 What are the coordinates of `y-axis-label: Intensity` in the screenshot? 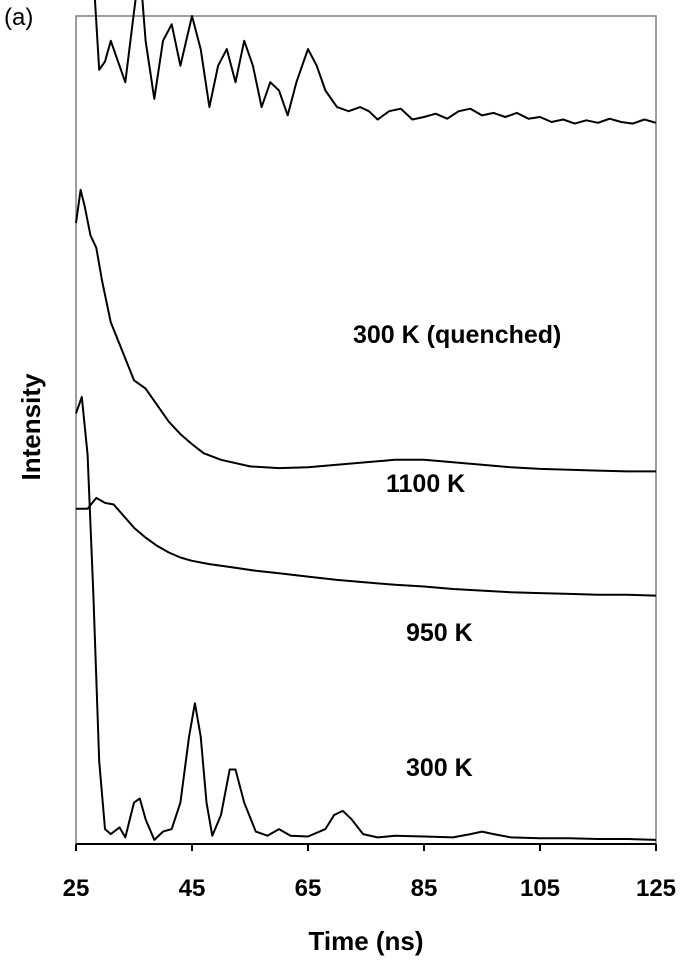 It's located at (31, 426).